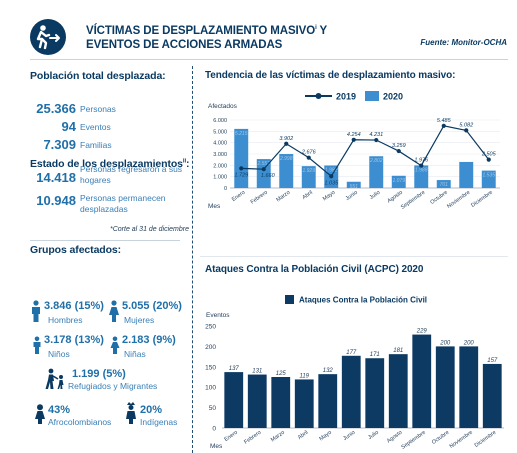 The image size is (517, 453). Describe the element at coordinates (349, 436) in the screenshot. I see `chart2-xtick: Junio` at that location.